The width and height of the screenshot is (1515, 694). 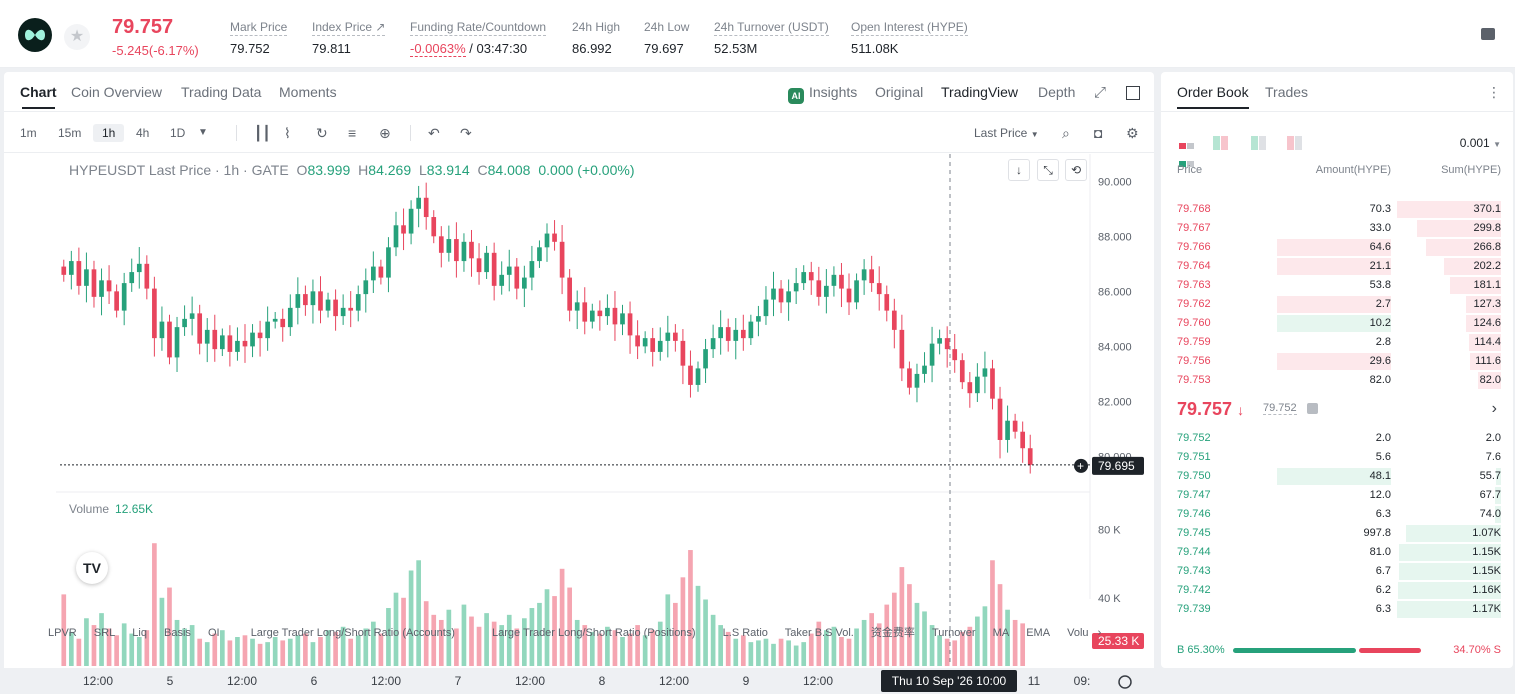 I want to click on bid-row: 79.742 6.2 1.16K, so click(x=1337, y=590).